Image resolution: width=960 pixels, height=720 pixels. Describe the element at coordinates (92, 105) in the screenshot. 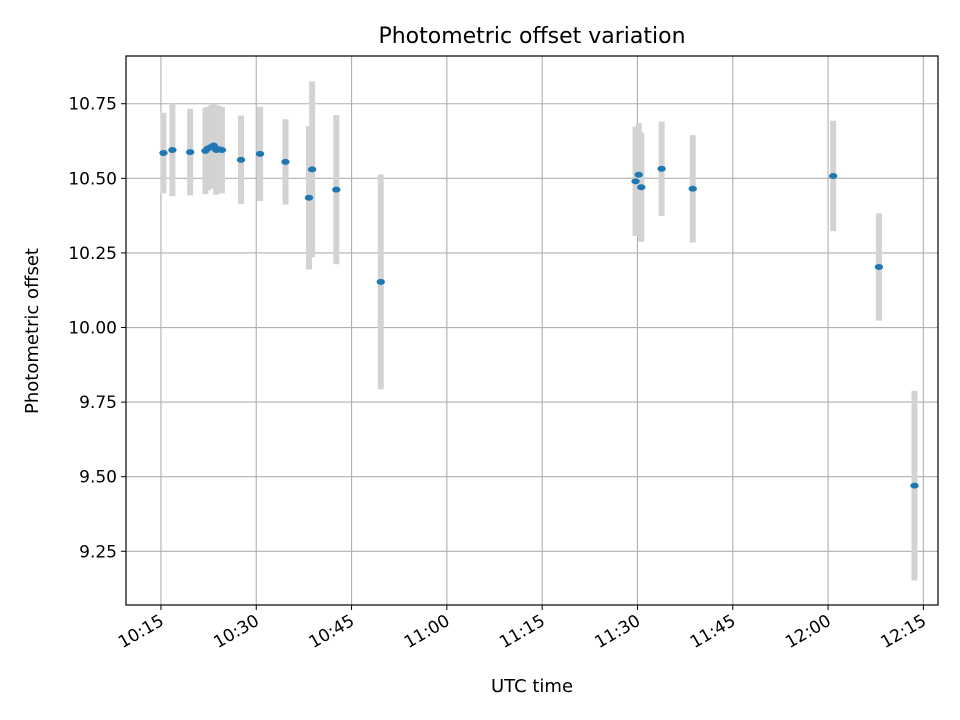

I see `y-tick-label: 10.75` at that location.